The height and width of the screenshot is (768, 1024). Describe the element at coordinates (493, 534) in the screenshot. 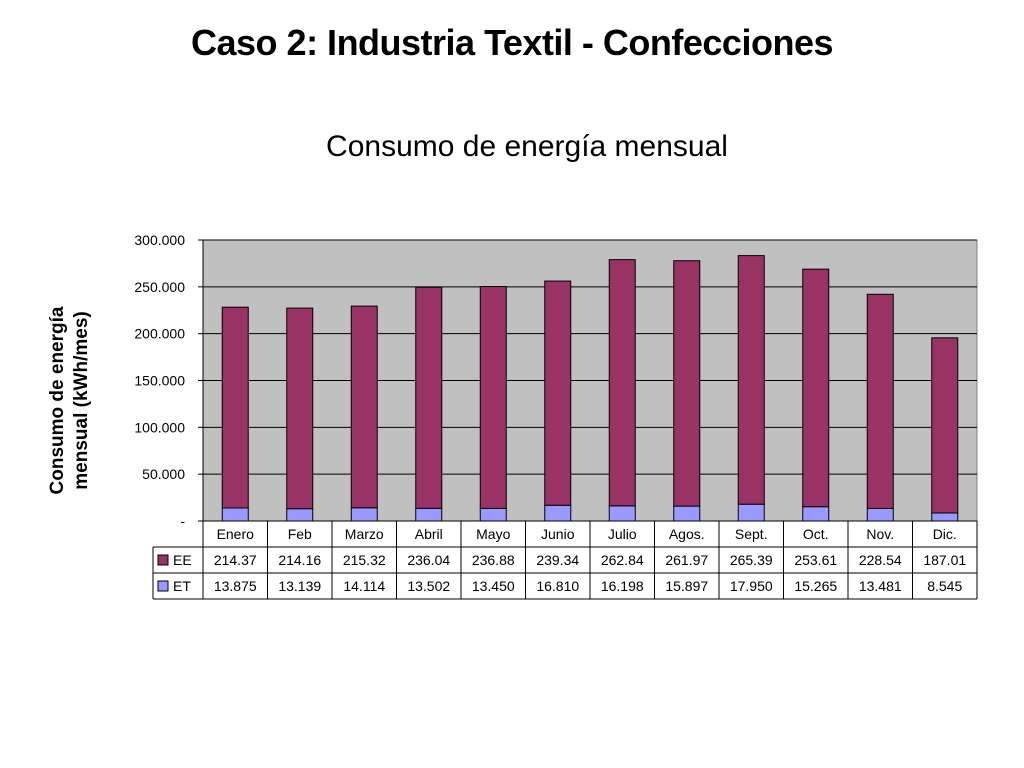

I see `category-label: Mayo` at that location.